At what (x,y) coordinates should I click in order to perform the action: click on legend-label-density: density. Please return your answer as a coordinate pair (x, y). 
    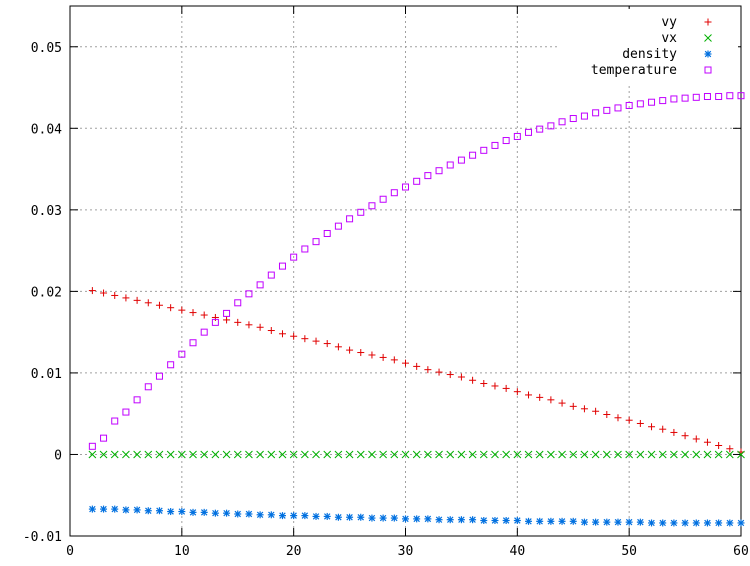
    Looking at the image, I should click on (649, 54).